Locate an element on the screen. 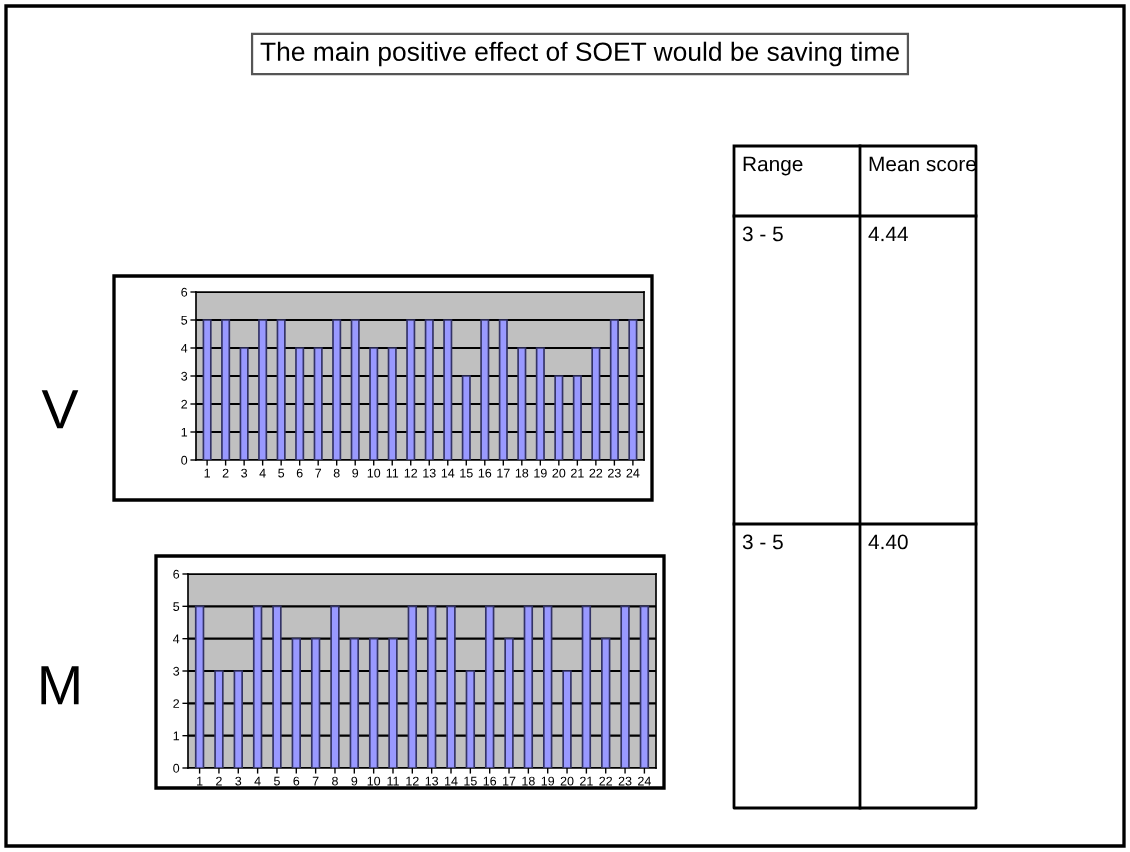 The image size is (1130, 852). text: 4.44 is located at coordinates (888, 234).